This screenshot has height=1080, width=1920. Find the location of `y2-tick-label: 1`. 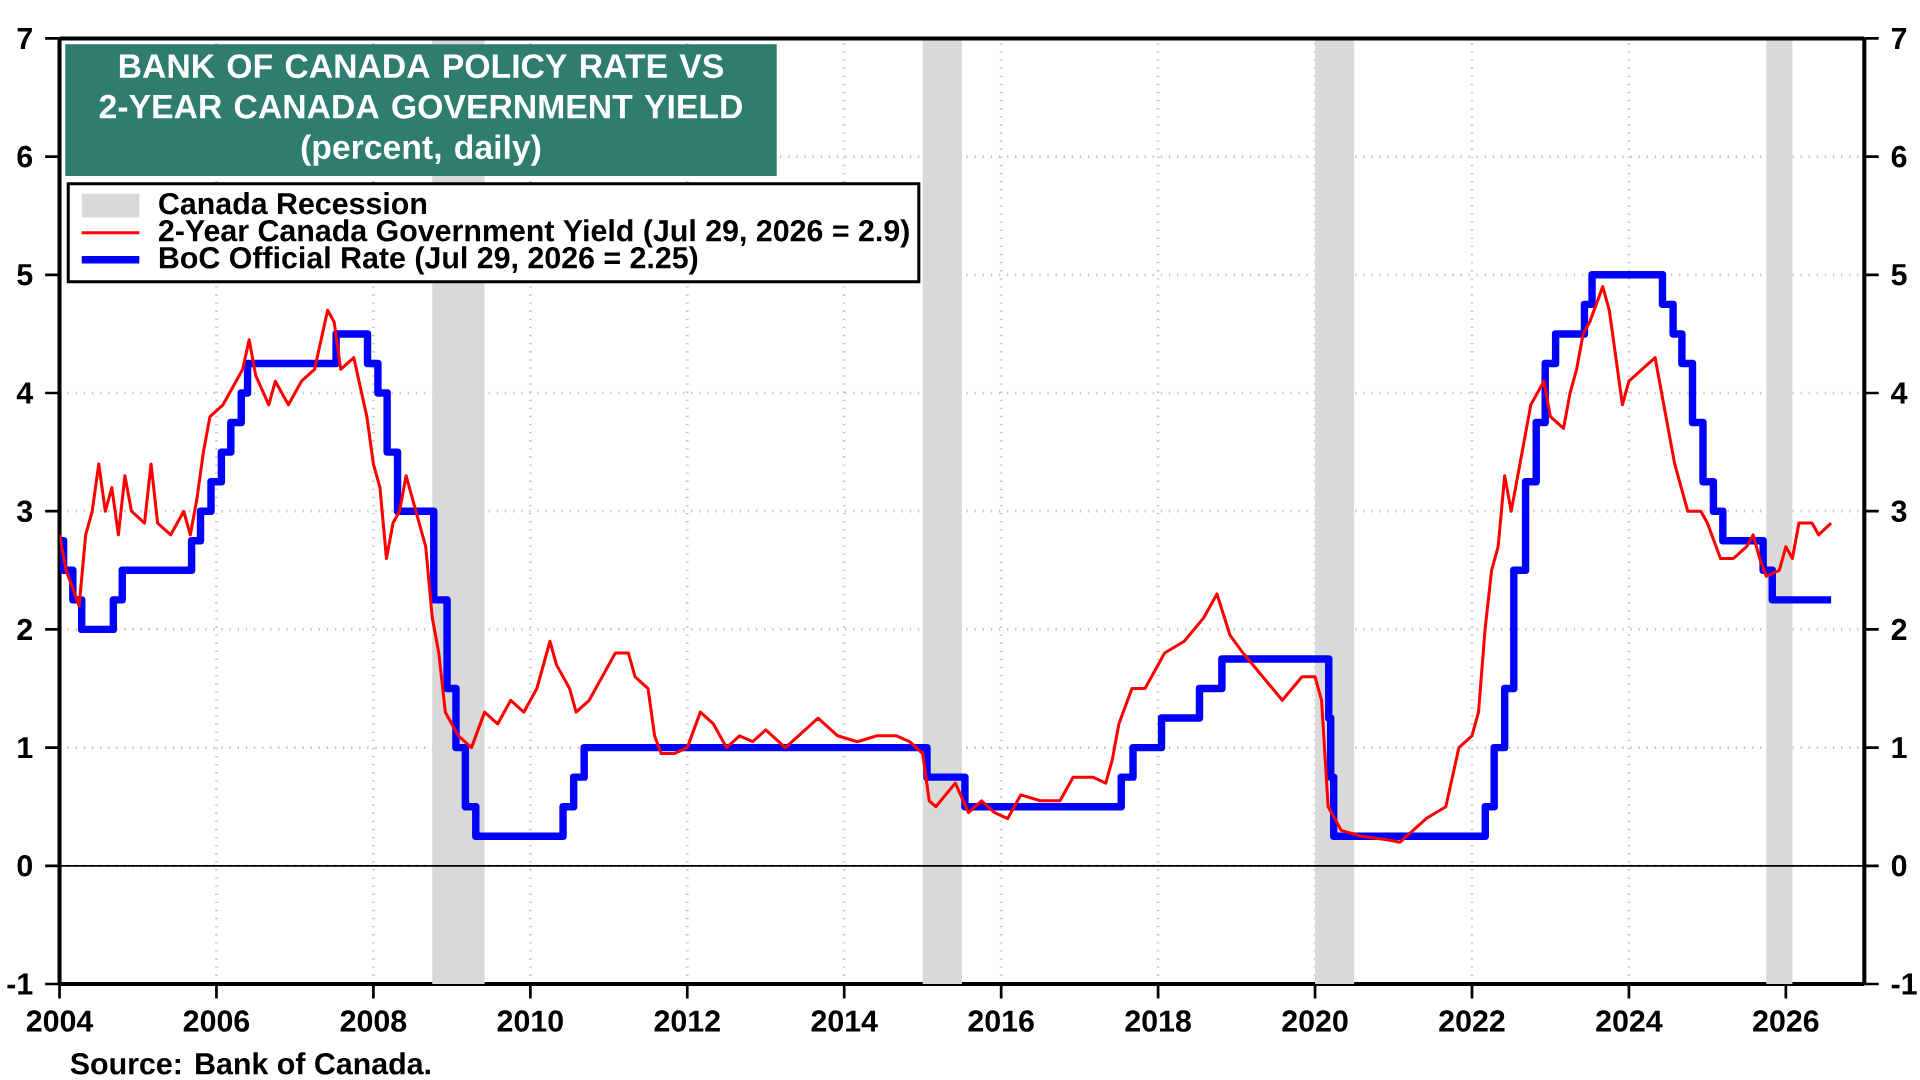

y2-tick-label: 1 is located at coordinates (25, 748).